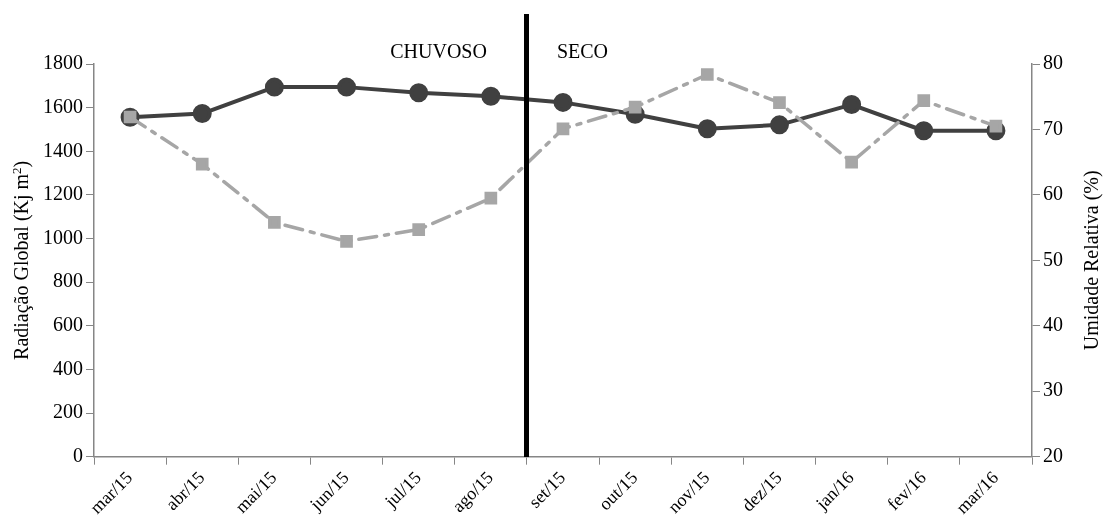  I want to click on y2-tick-label: 70, so click(1053, 127).